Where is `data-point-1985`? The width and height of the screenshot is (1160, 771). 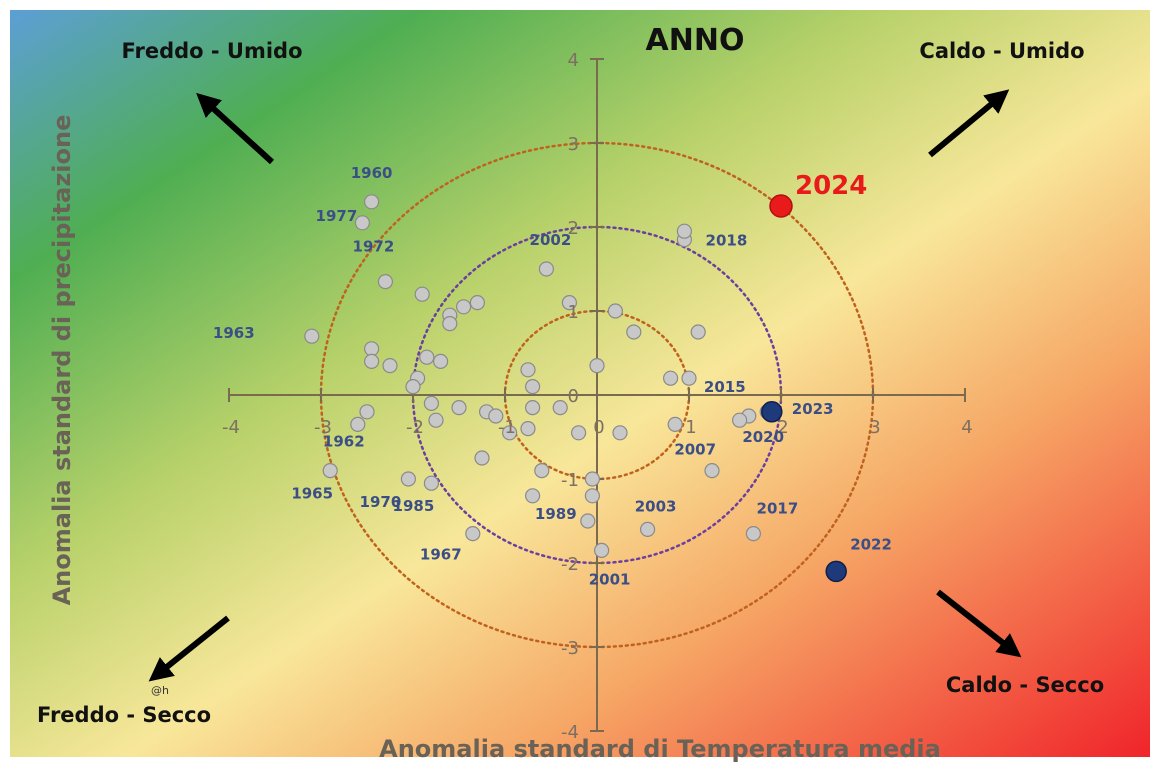 data-point-1985 is located at coordinates (431, 483).